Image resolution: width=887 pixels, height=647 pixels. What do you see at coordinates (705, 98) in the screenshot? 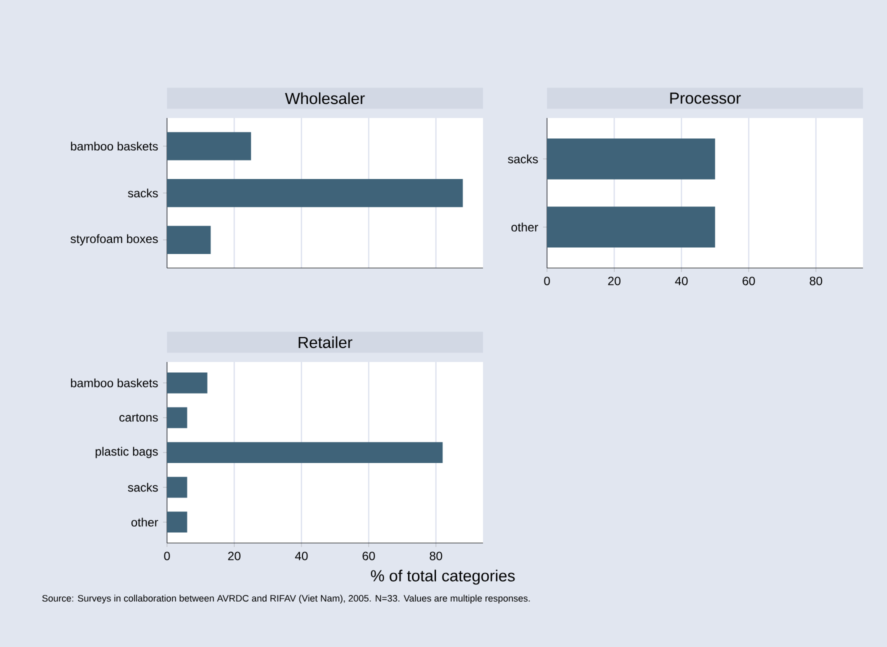
I see `chart-title: Processor` at bounding box center [705, 98].